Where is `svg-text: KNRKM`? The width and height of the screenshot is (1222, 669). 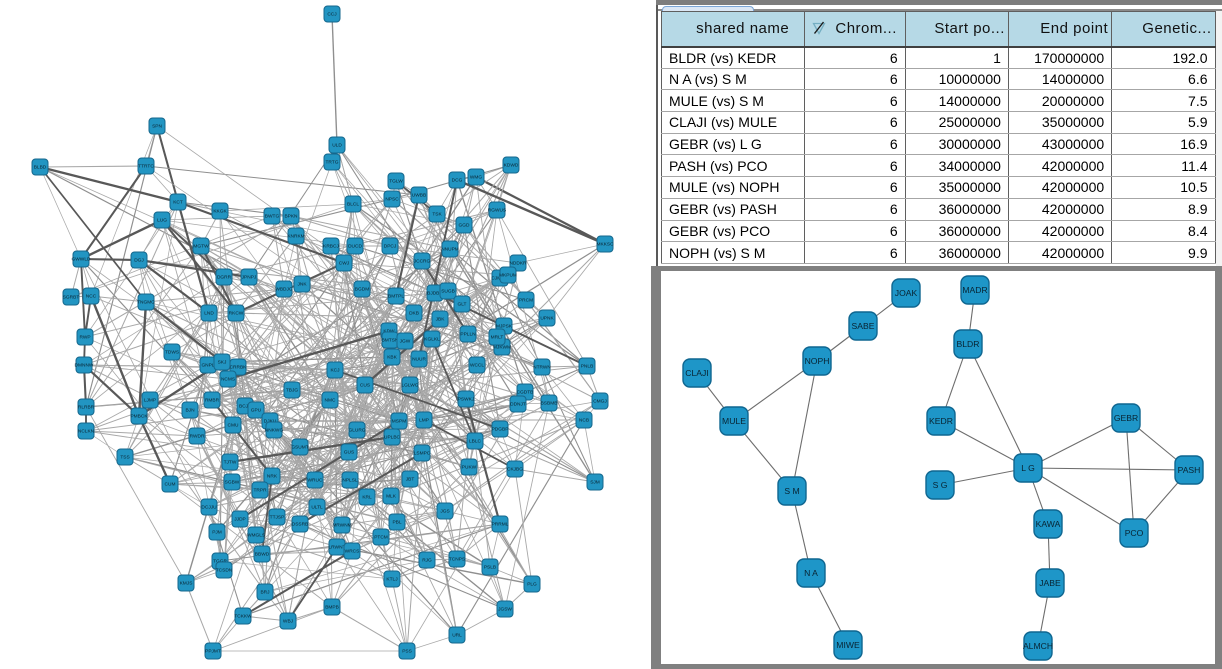
svg-text: KNRKM is located at coordinates (295, 237).